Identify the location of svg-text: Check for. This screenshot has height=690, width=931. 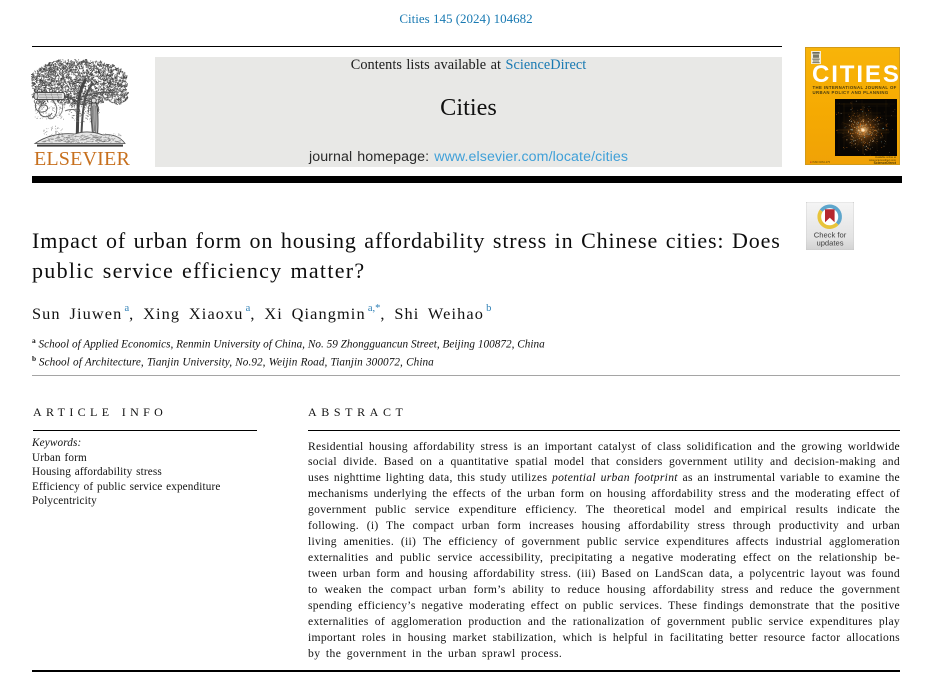
(830, 235).